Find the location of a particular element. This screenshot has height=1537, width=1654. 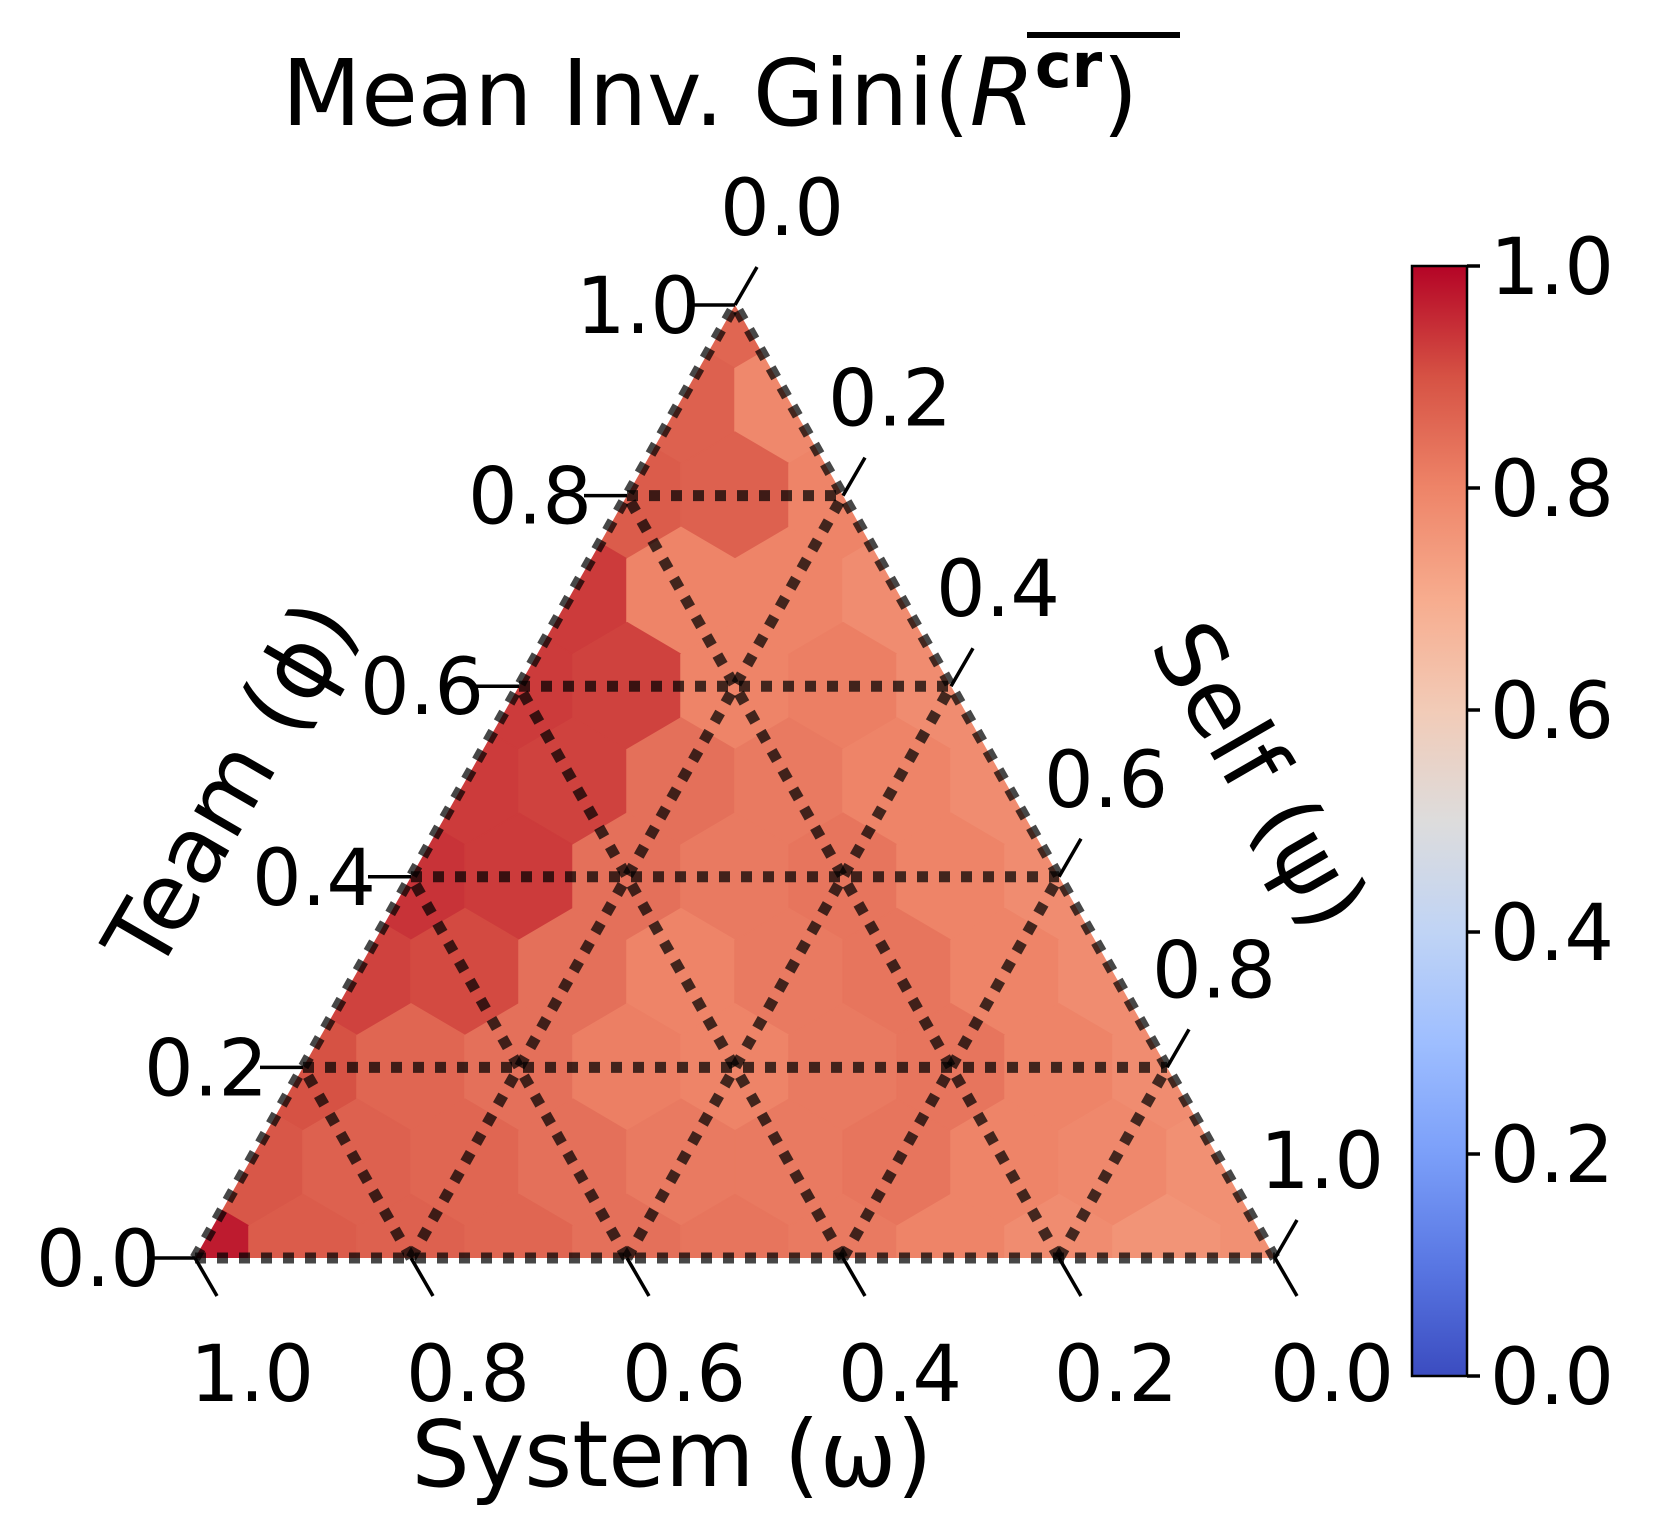

left-tick-label: 0.2 is located at coordinates (206, 1069).